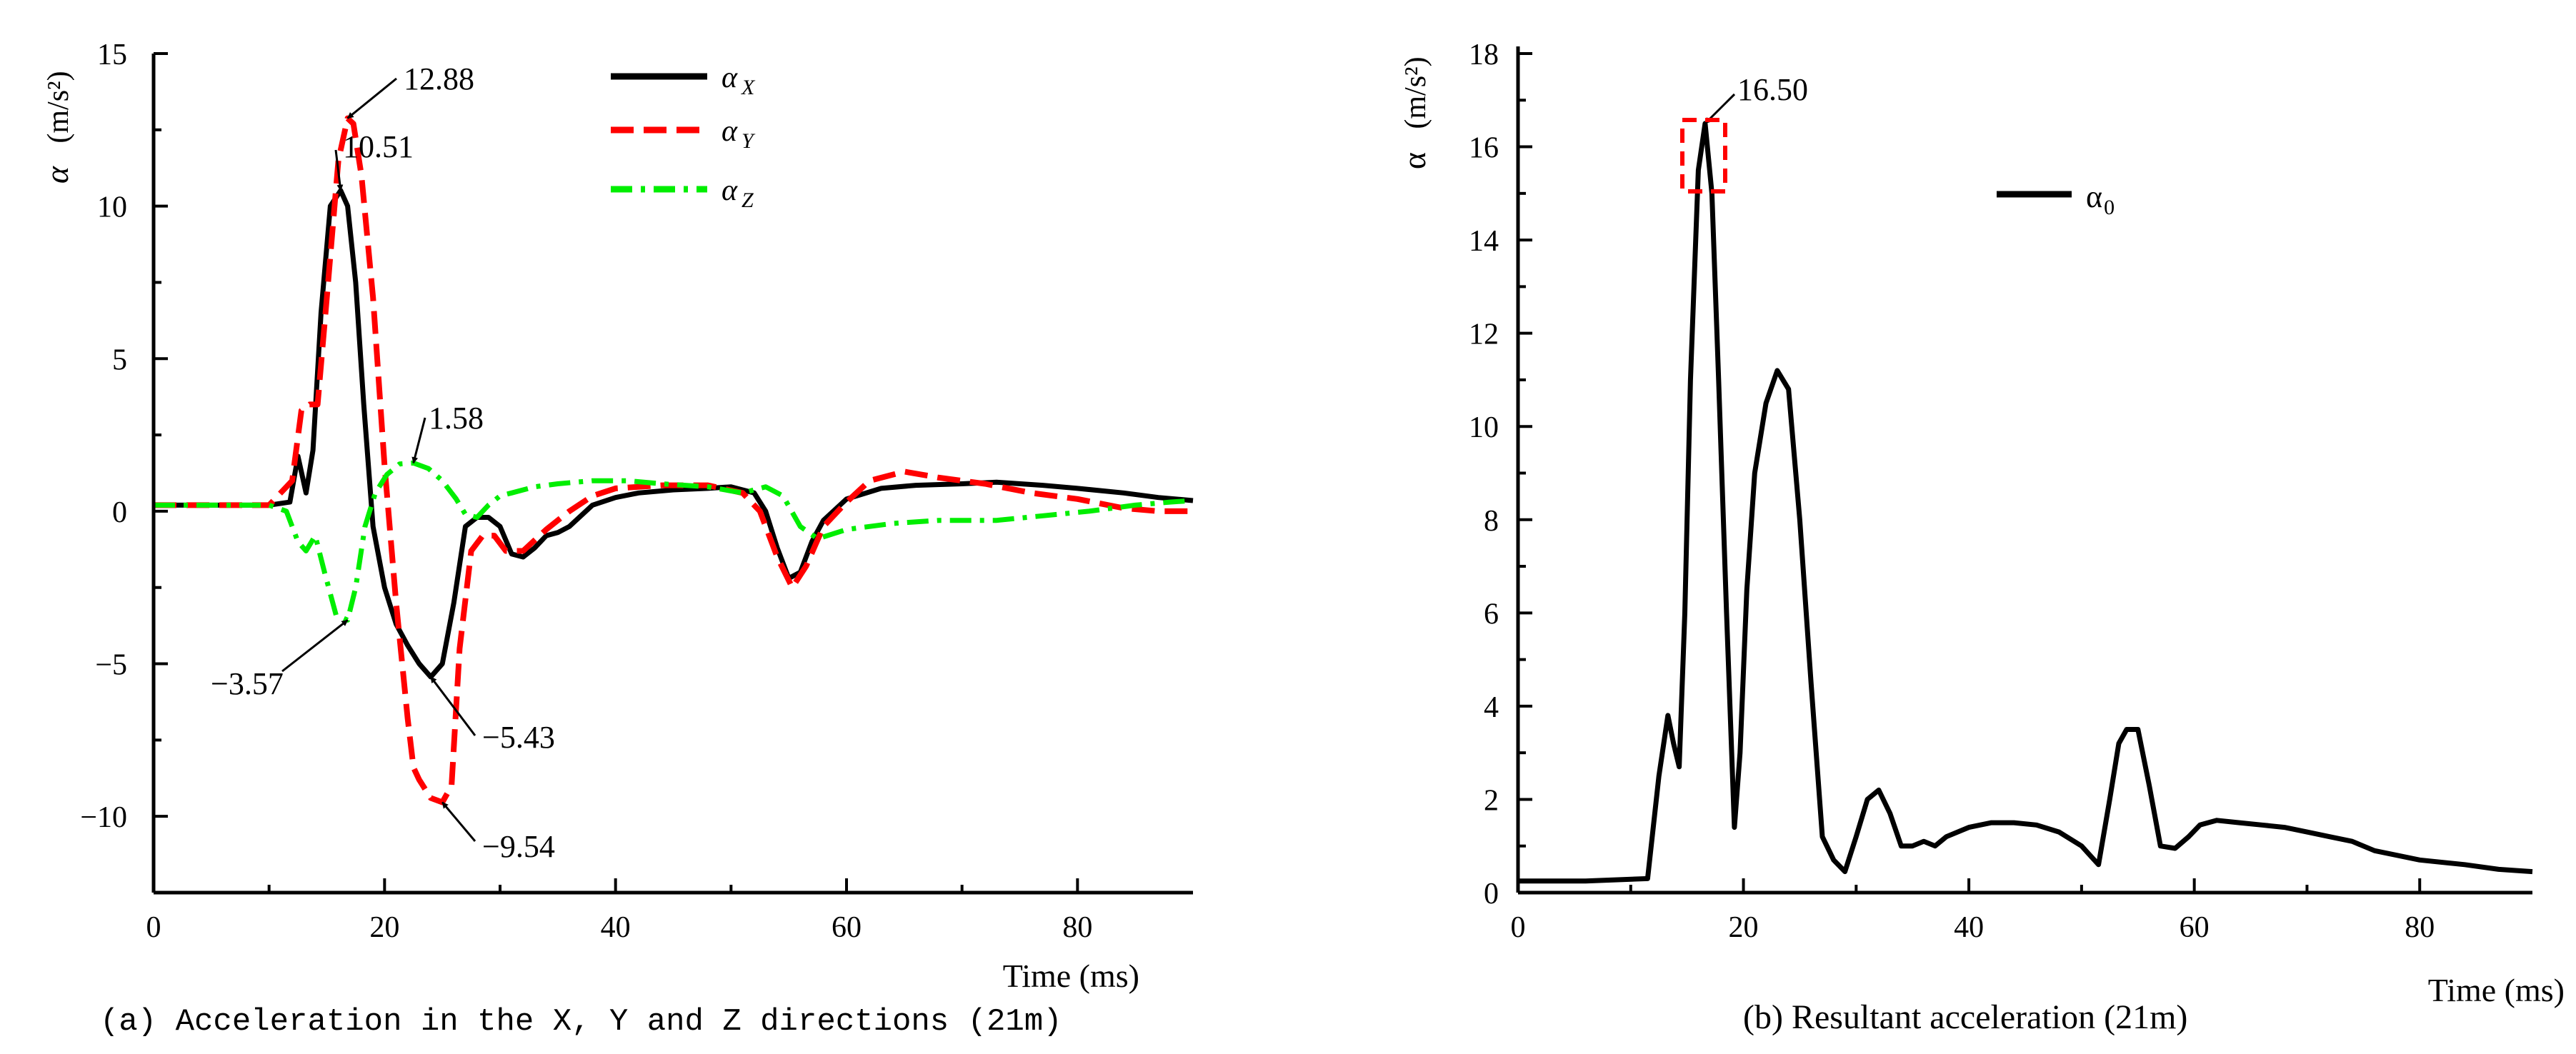 Image resolution: width=2576 pixels, height=1054 pixels. I want to click on y-tick-label: 15, so click(112, 55).